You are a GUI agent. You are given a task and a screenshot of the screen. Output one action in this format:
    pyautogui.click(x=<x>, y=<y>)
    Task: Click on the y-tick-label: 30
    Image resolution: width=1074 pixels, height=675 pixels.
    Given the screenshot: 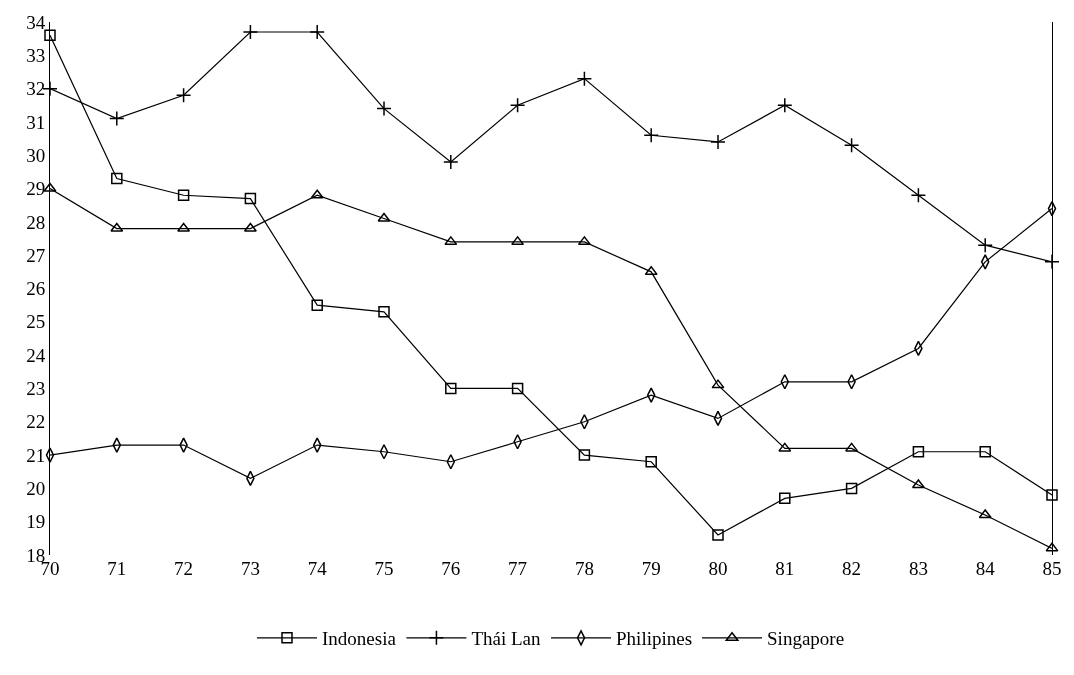 What is the action you would take?
    pyautogui.click(x=36, y=155)
    